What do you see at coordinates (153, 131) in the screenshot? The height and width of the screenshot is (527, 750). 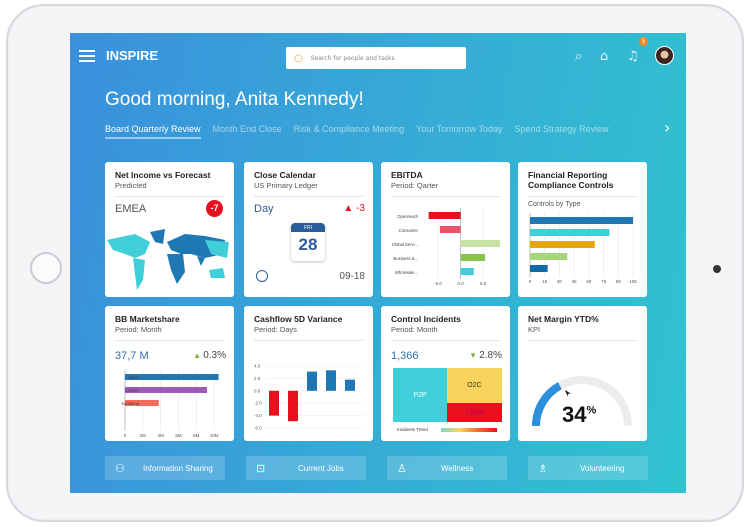 I see `tab-board-quarterly-review: Board Quarterly Review` at bounding box center [153, 131].